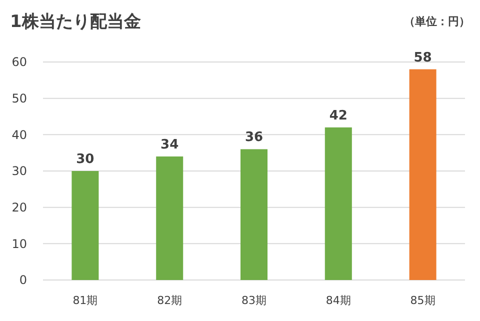  I want to click on text: （単位：円）, so click(437, 21).